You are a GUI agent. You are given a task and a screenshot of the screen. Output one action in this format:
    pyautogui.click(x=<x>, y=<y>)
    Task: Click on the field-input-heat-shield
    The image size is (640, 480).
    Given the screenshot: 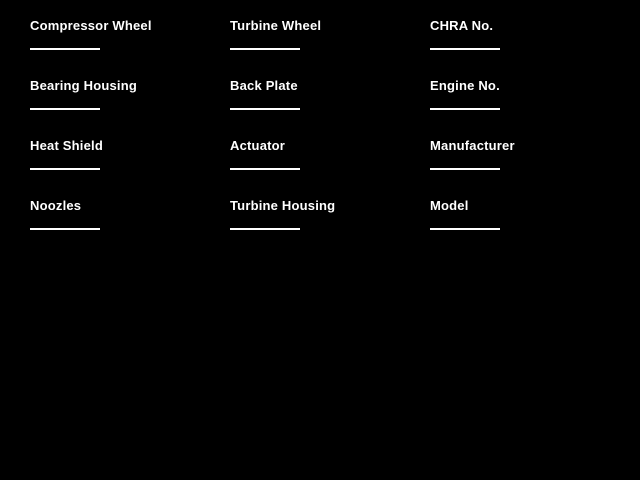 What is the action you would take?
    pyautogui.click(x=65, y=169)
    